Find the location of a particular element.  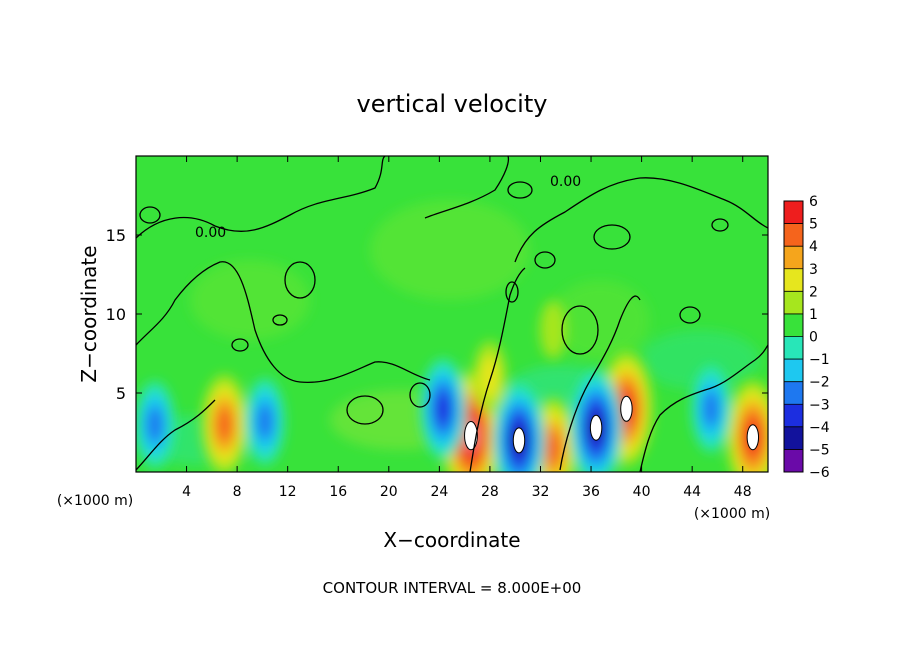

colorbar-tick-label: −5 is located at coordinates (819, 450).